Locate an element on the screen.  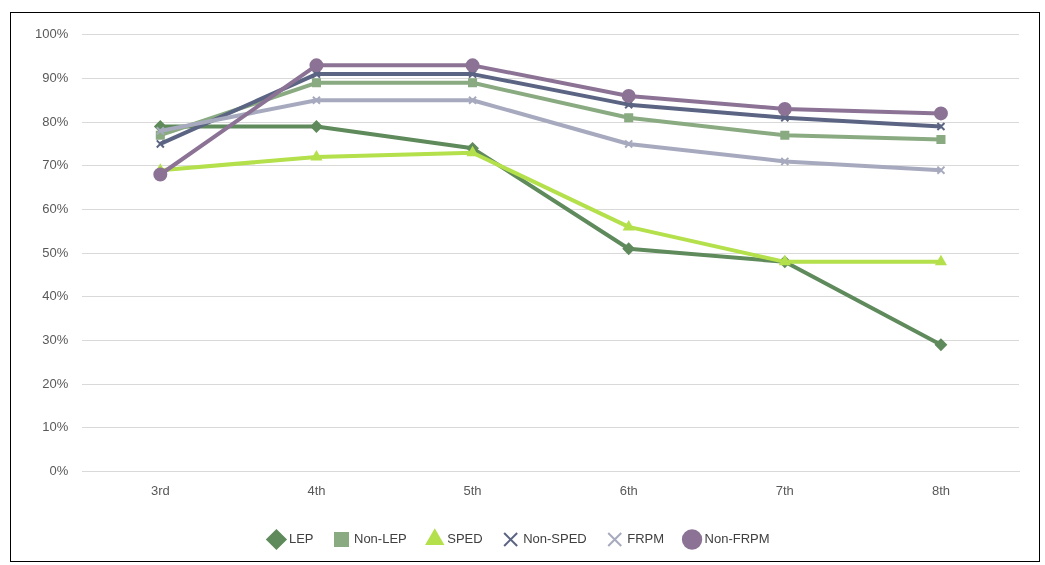
y-tick-label: 30% is located at coordinates (55, 339).